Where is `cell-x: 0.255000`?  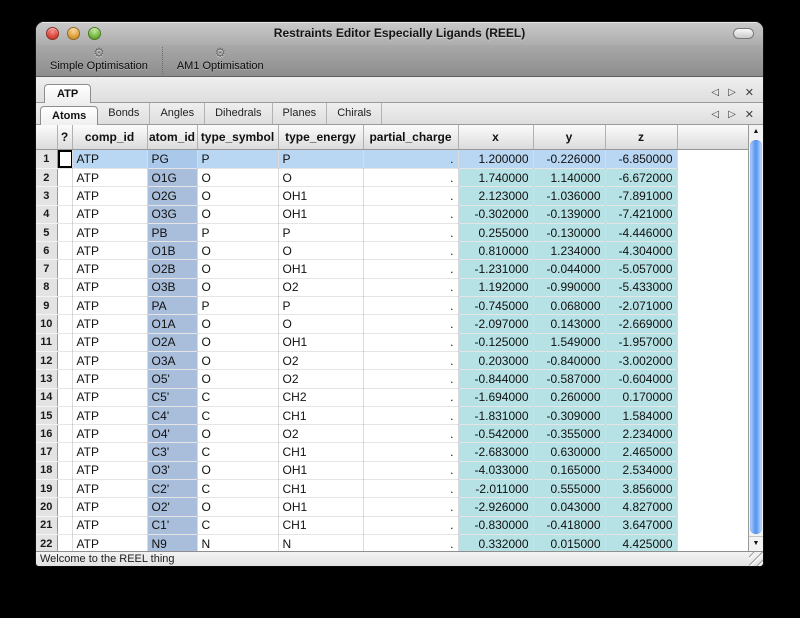 cell-x: 0.255000 is located at coordinates (496, 233).